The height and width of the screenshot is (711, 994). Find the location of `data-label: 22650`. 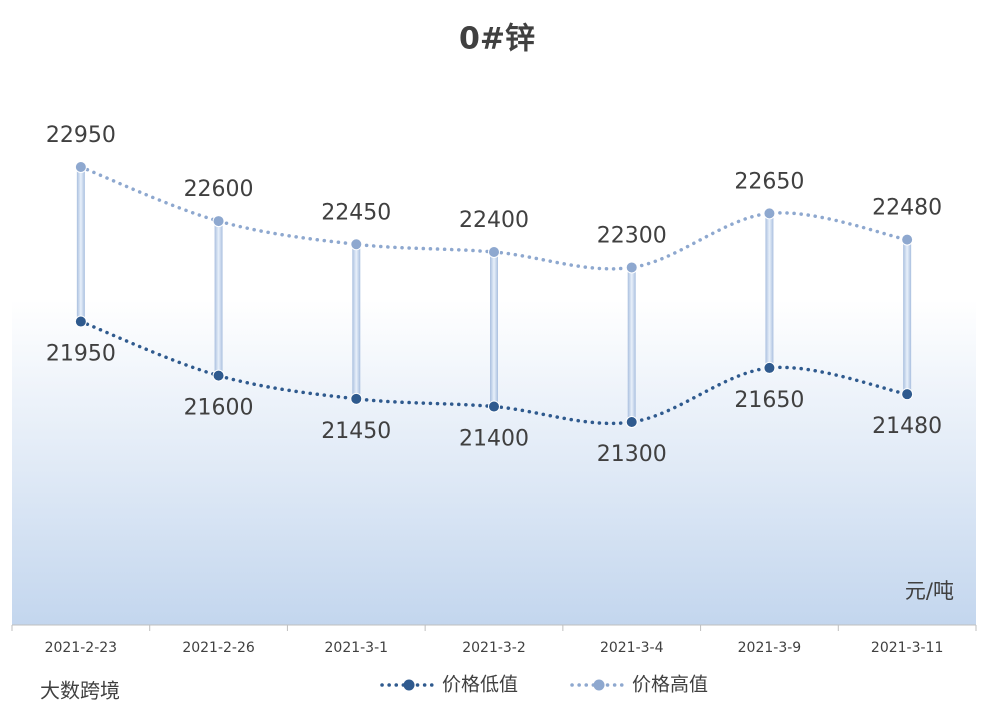

data-label: 22650 is located at coordinates (769, 181).